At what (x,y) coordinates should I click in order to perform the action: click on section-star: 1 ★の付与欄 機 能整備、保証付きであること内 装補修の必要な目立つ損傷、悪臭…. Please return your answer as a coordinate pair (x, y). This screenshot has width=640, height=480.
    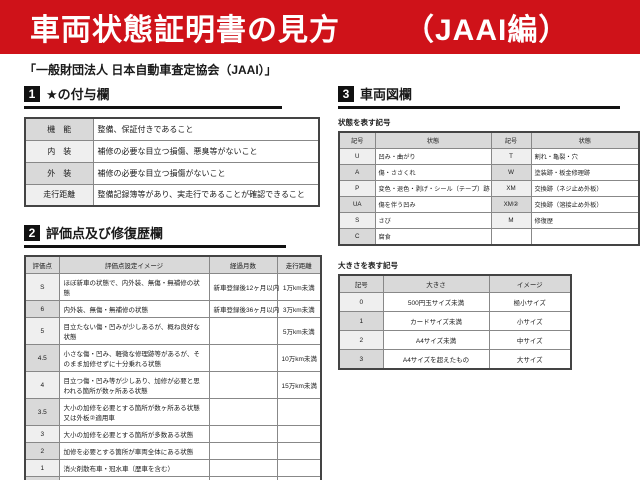
    Looking at the image, I should click on (173, 145).